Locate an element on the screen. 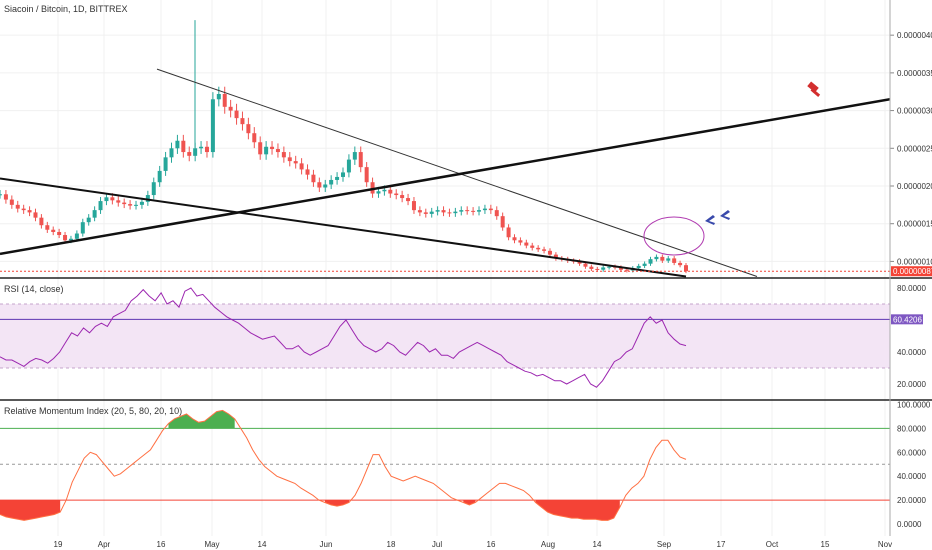 The width and height of the screenshot is (932, 550). rsi-value-badge is located at coordinates (907, 319).